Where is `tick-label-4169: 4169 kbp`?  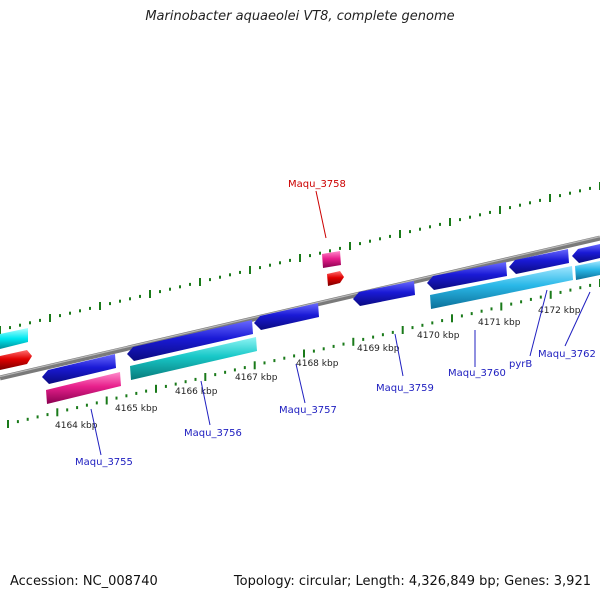
tick-label-4169: 4169 kbp is located at coordinates (378, 349).